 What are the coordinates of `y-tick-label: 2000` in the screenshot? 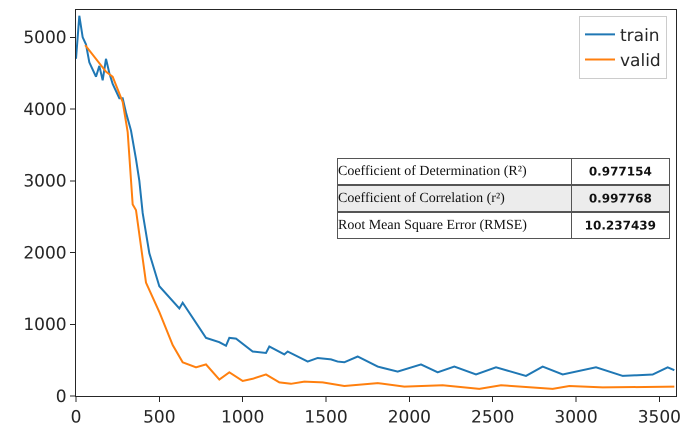 It's located at (45, 253).